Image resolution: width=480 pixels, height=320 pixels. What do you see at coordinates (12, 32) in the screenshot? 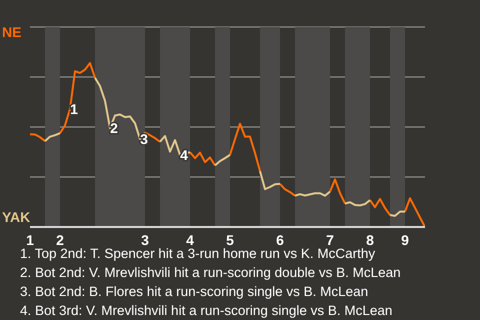
I see `text: NE` at bounding box center [12, 32].